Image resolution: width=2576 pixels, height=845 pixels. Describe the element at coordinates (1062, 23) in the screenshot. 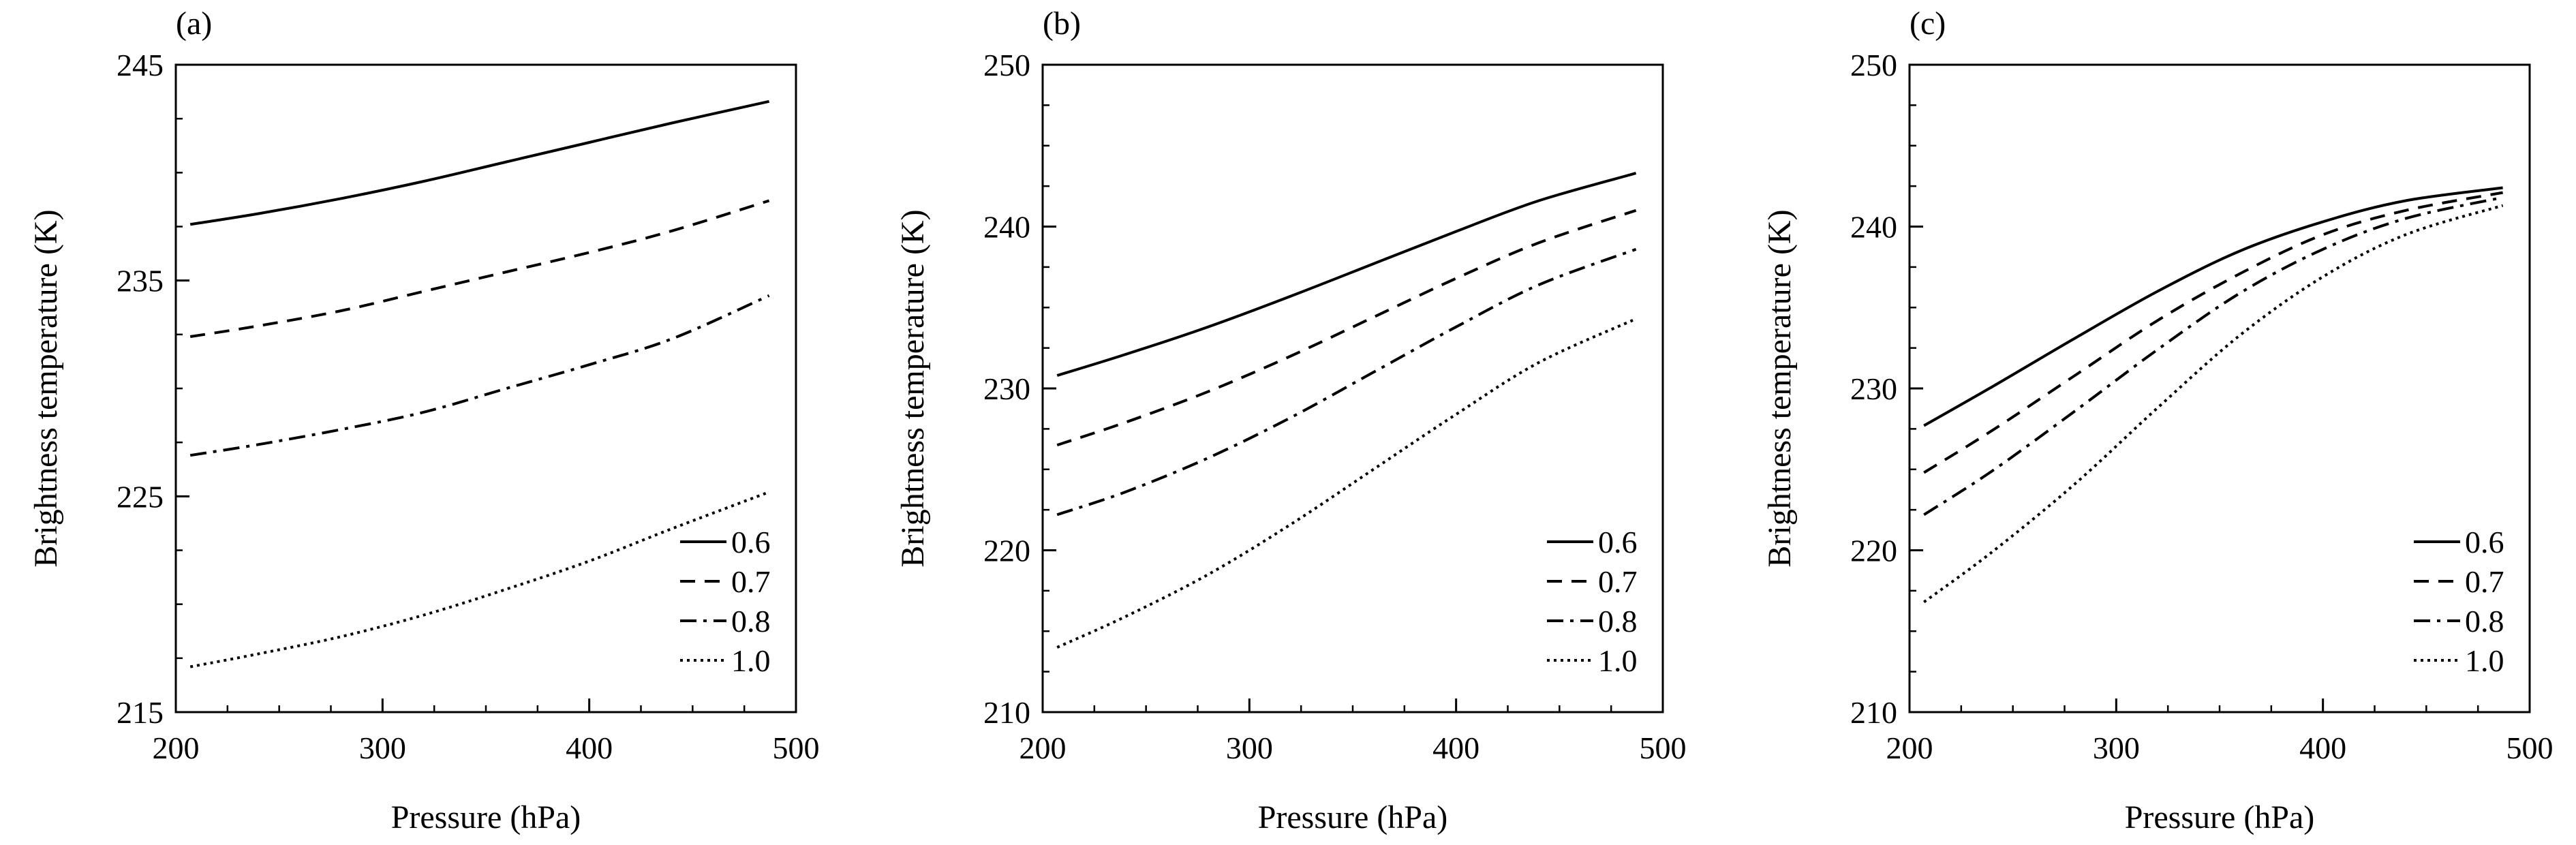

I see `panel-label: (b)` at that location.